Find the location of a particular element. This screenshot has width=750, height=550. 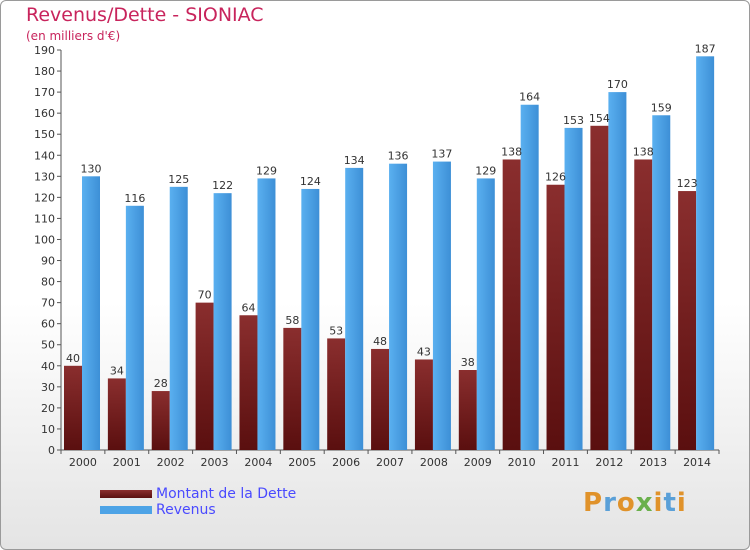

data-label-revenus: 124 is located at coordinates (310, 181).